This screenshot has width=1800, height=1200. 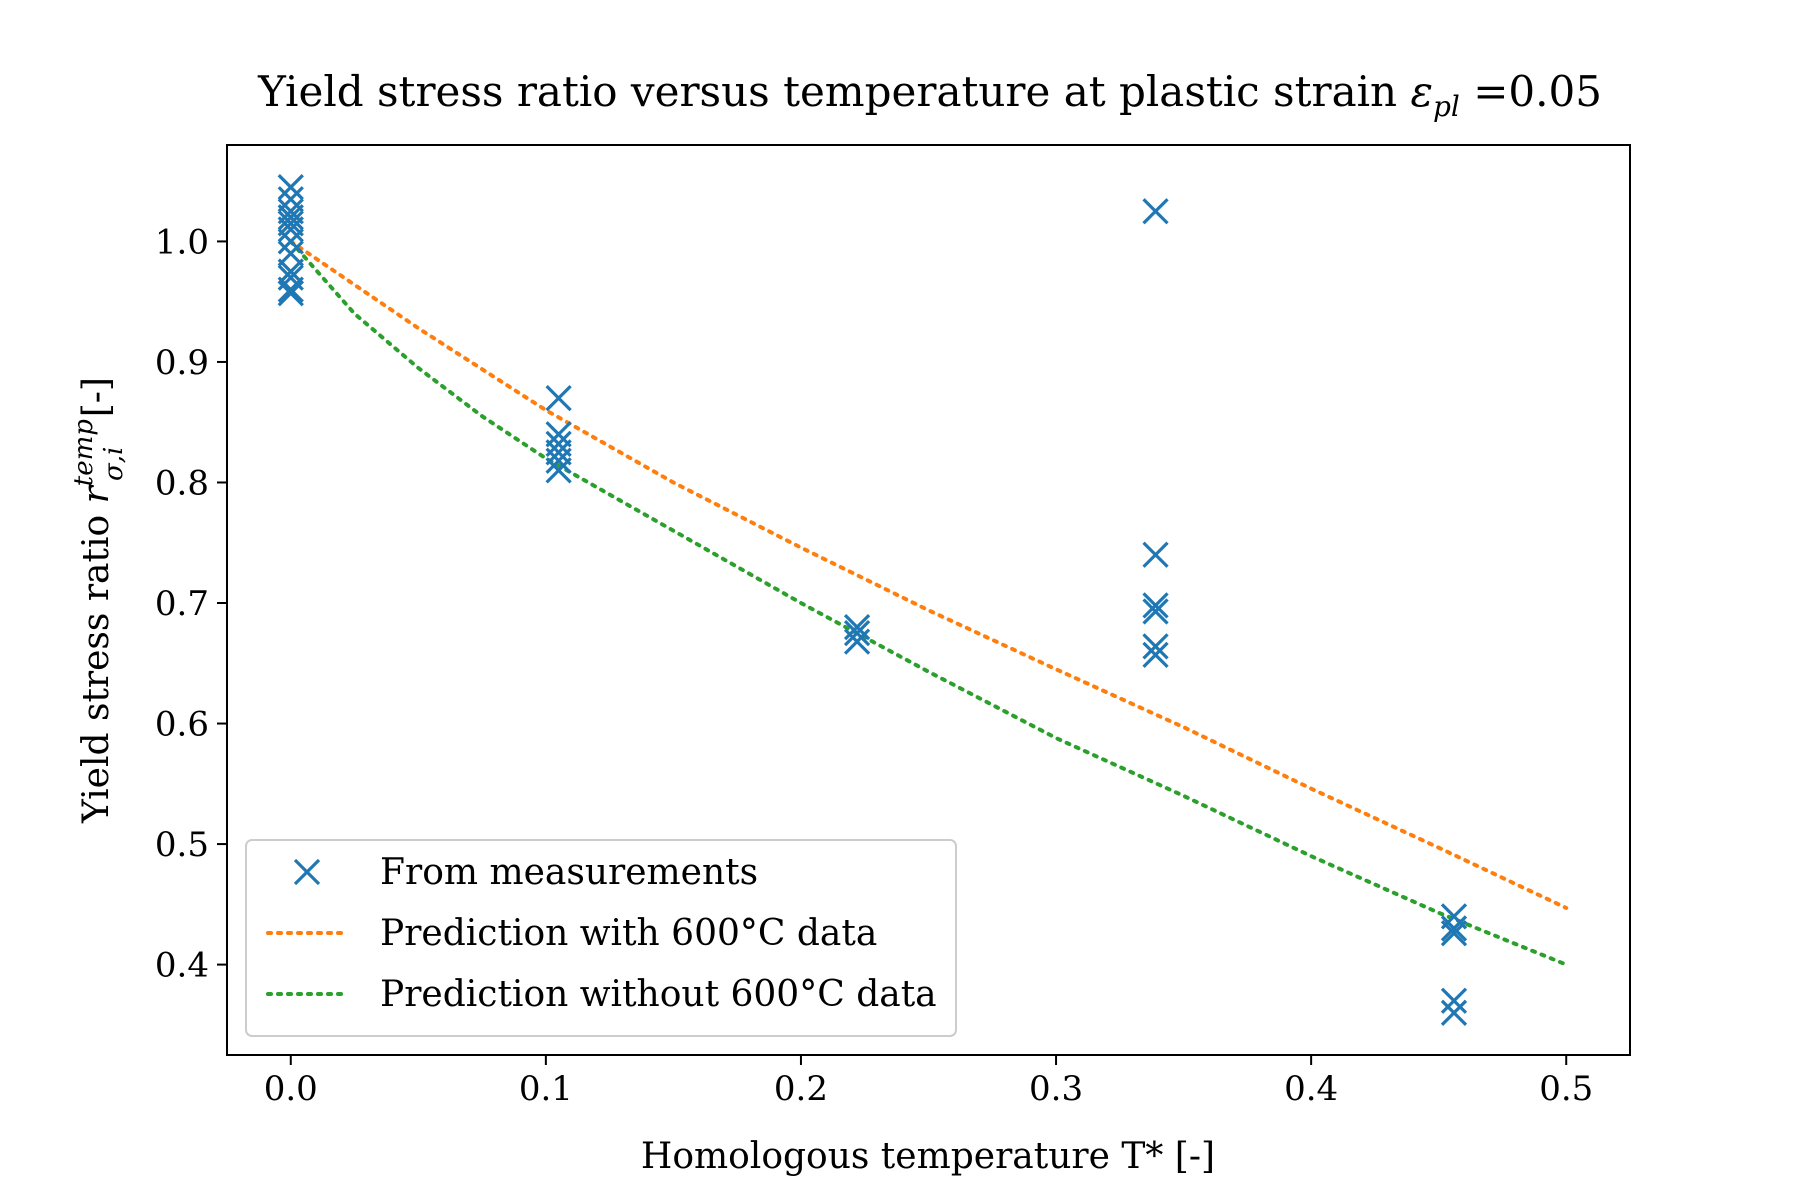 I want to click on y-tick-label: 0.8, so click(x=182, y=483).